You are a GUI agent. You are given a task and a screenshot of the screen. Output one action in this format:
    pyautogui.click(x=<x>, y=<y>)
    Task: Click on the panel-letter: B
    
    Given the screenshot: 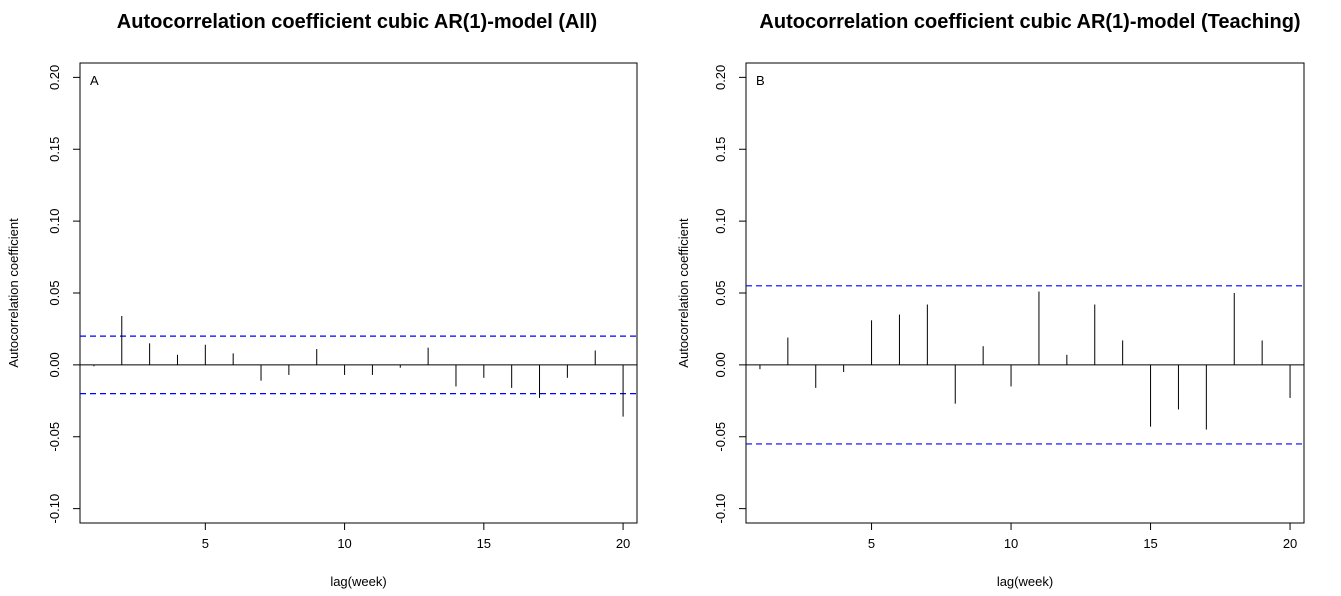 What is the action you would take?
    pyautogui.click(x=760, y=80)
    